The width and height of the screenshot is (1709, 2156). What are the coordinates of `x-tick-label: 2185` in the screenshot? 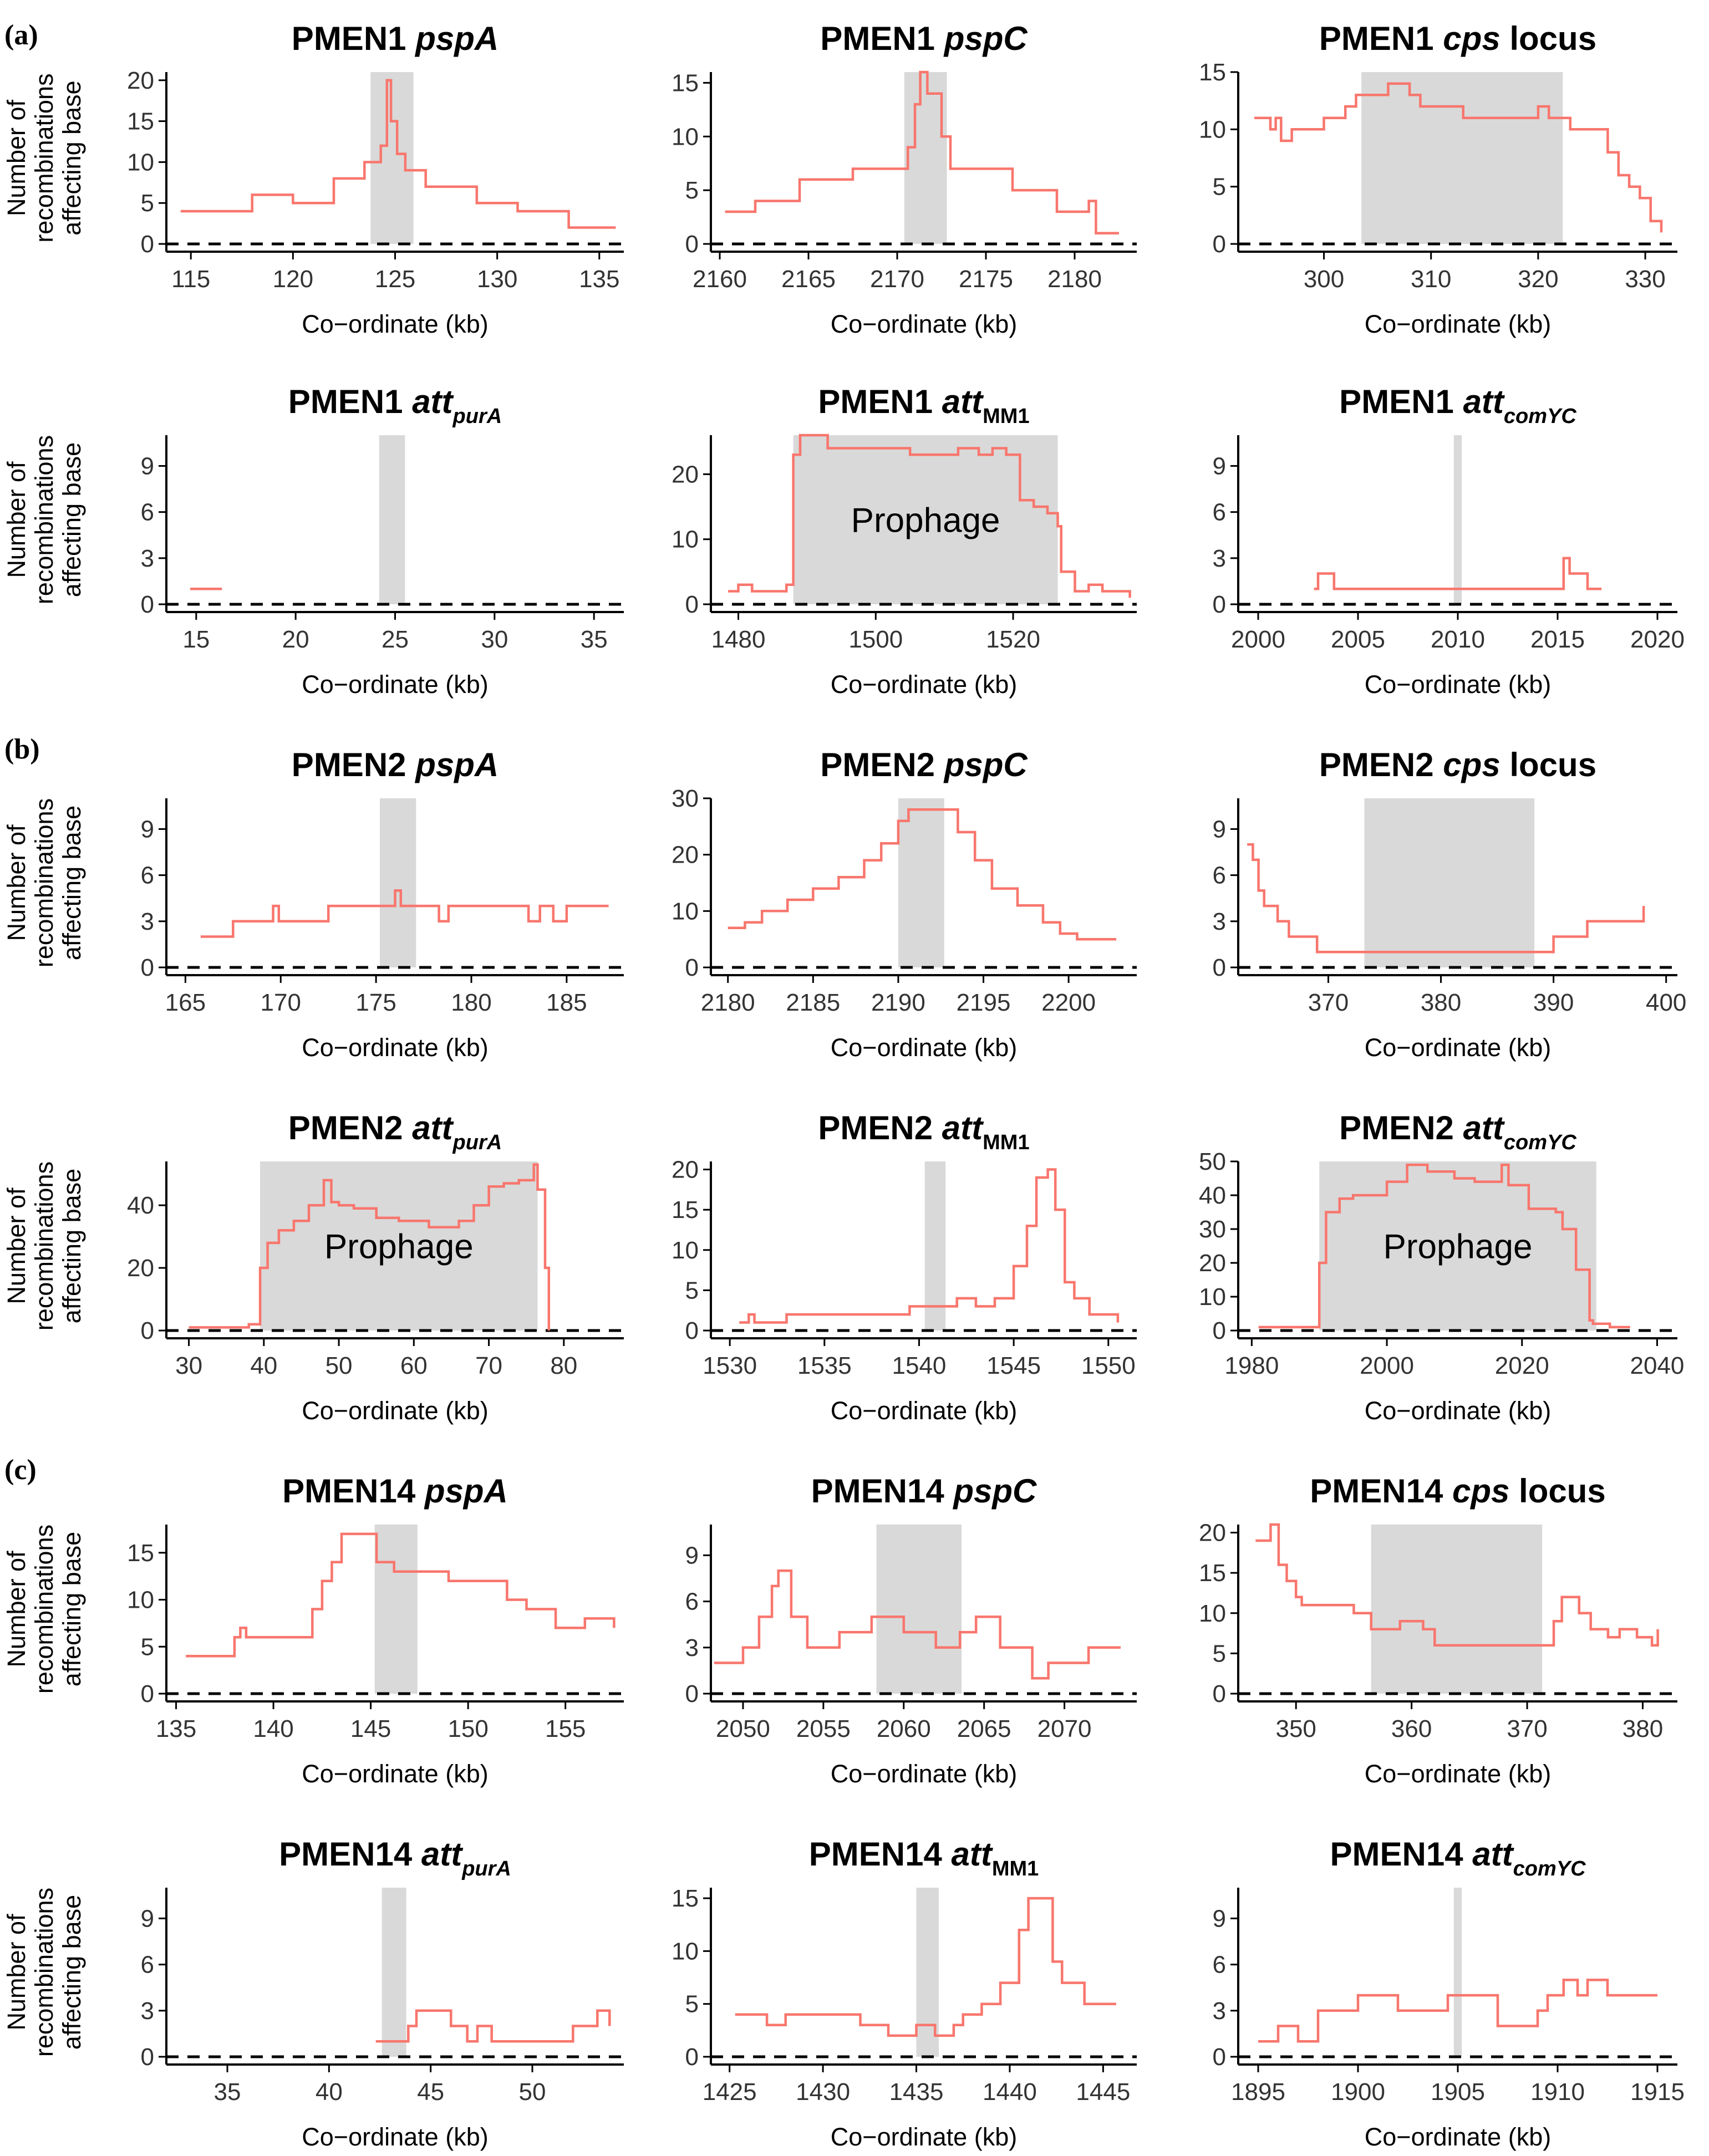 It's located at (813, 1002).